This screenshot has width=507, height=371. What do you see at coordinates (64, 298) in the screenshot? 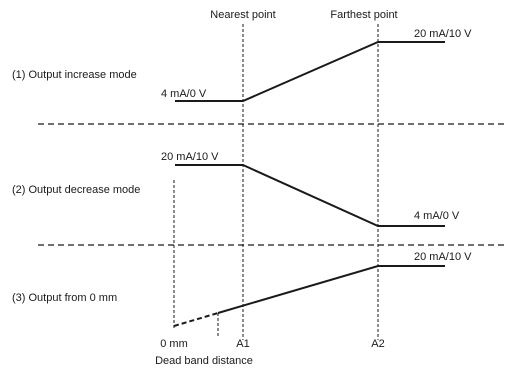
I see `mode-3-label: (3) Output from 0 mm` at bounding box center [64, 298].